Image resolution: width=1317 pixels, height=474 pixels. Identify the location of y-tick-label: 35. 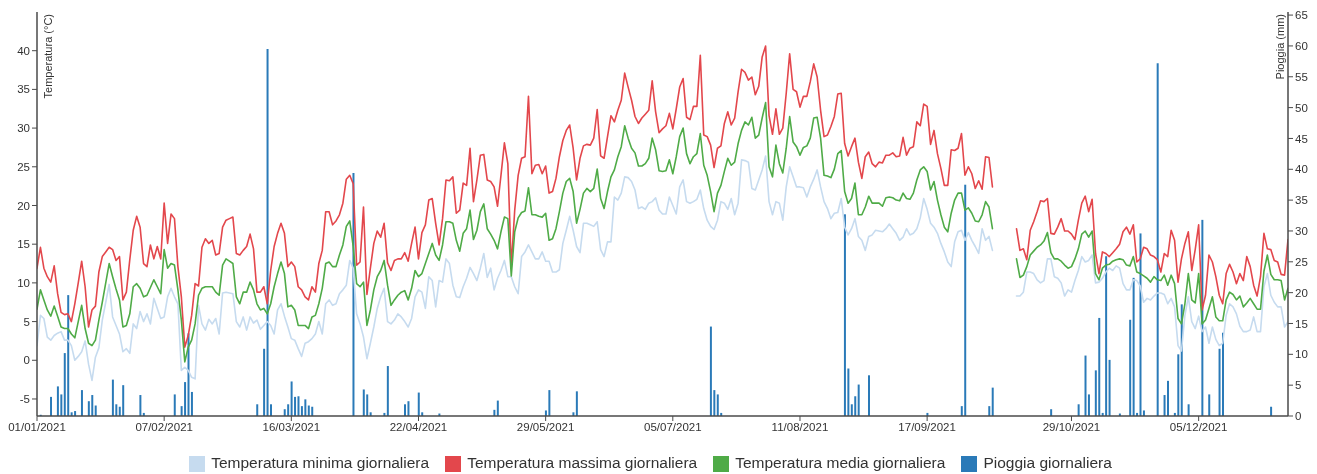
(23, 89).